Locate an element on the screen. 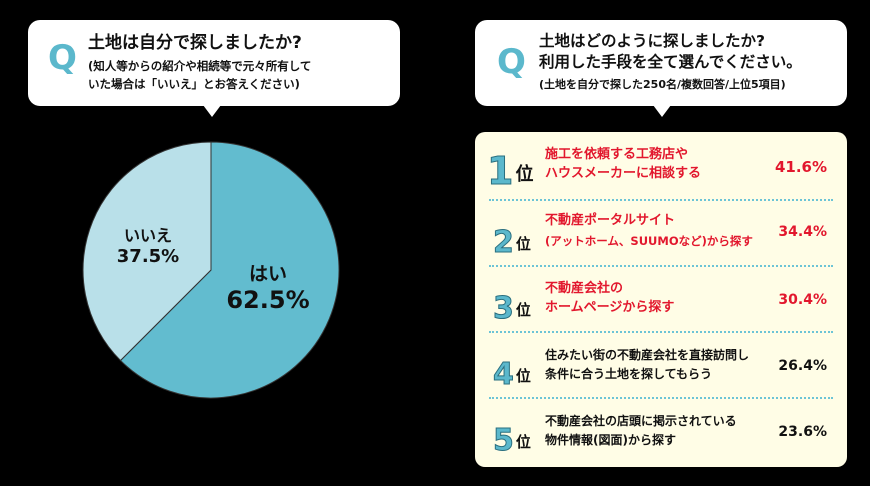 This screenshot has height=486, width=870. pie-slice-no is located at coordinates (147, 251).